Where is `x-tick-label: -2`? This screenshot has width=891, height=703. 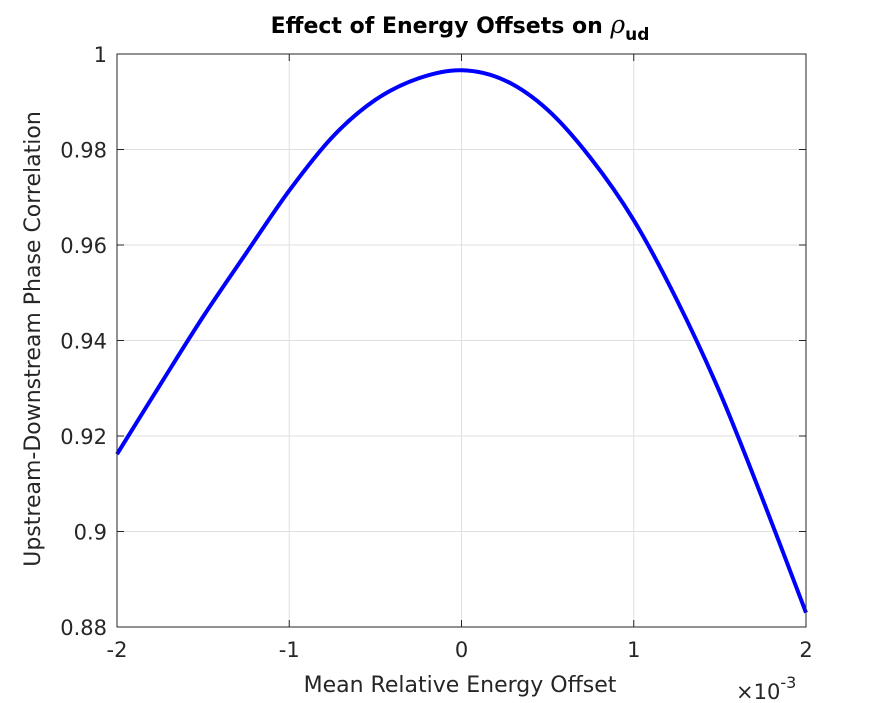
x-tick-label: -2 is located at coordinates (117, 650).